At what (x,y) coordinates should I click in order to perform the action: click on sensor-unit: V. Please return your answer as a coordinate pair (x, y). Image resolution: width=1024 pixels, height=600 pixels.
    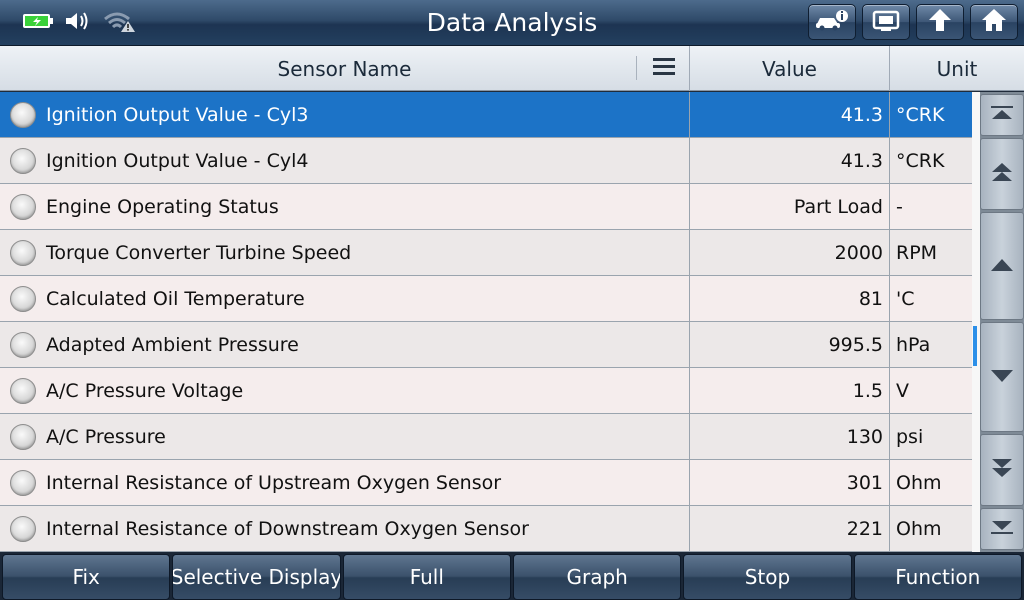
    Looking at the image, I should click on (902, 390).